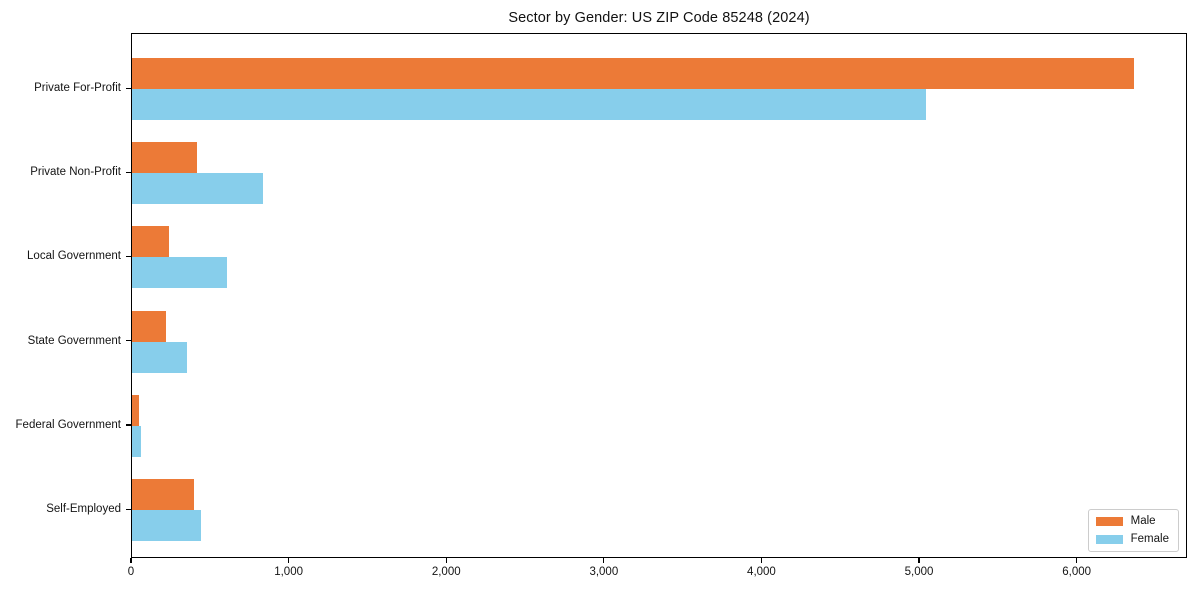 Image resolution: width=1200 pixels, height=600 pixels. What do you see at coordinates (1149, 539) in the screenshot?
I see `legend-label-female: Female` at bounding box center [1149, 539].